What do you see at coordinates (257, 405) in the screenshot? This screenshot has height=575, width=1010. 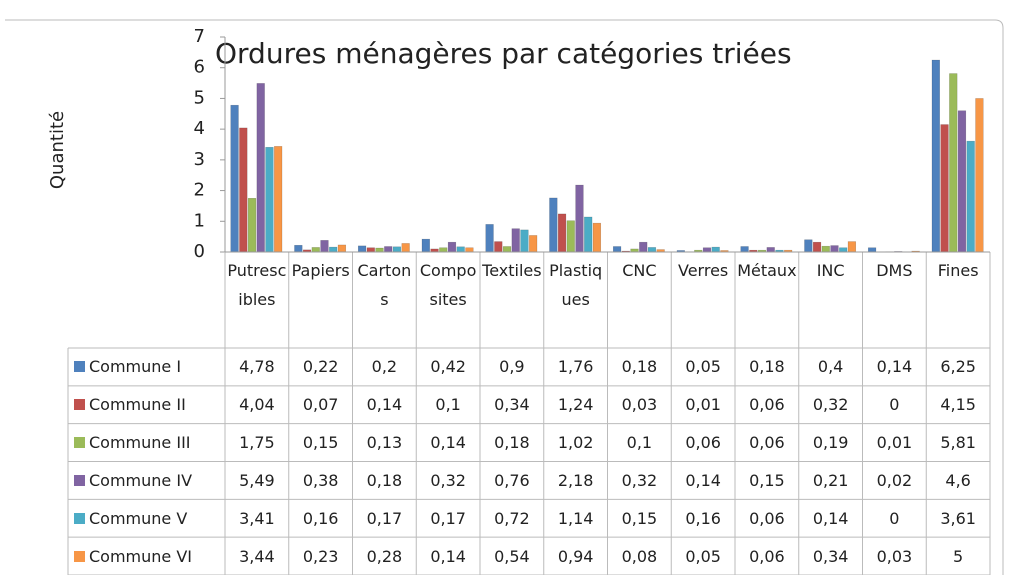 I see `table-value: 4,04` at bounding box center [257, 405].